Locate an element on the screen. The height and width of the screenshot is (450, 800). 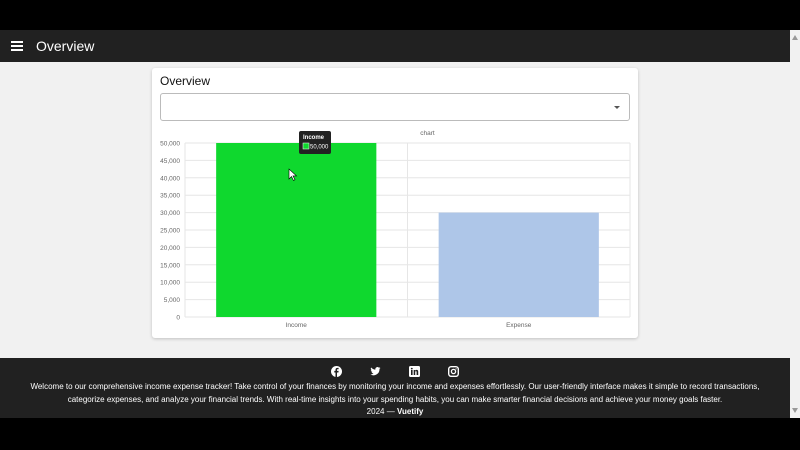
legend-label: chart is located at coordinates (427, 133).